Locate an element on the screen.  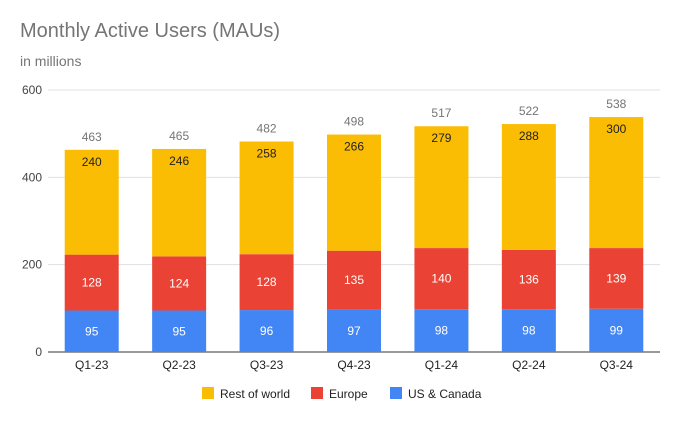
x-tick-label: Q2-24 is located at coordinates (529, 365).